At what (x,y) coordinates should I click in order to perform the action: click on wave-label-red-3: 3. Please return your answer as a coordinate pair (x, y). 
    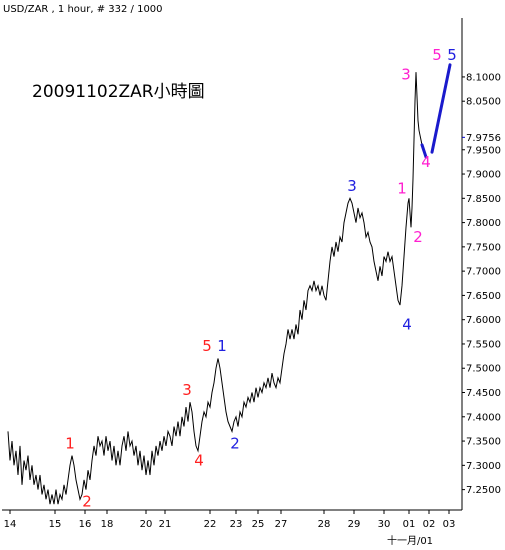
    Looking at the image, I should click on (187, 390).